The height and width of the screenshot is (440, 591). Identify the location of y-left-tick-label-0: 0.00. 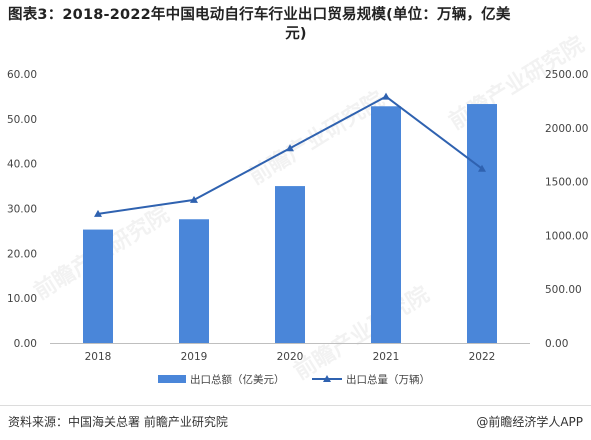
(25, 344).